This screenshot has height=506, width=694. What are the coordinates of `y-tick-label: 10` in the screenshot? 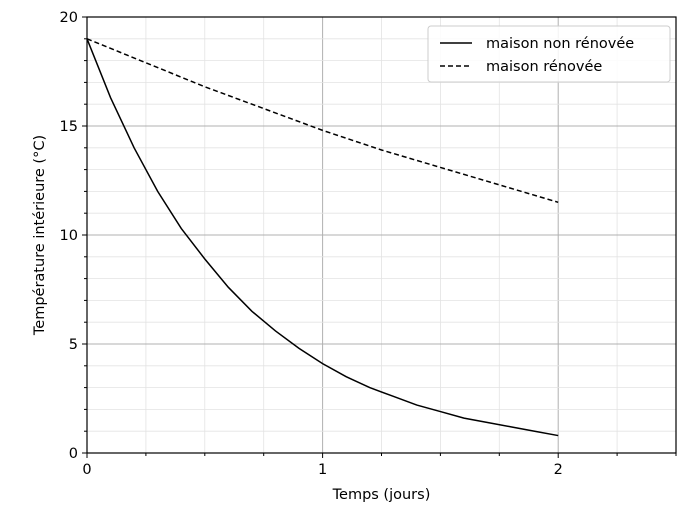 It's located at (69, 236).